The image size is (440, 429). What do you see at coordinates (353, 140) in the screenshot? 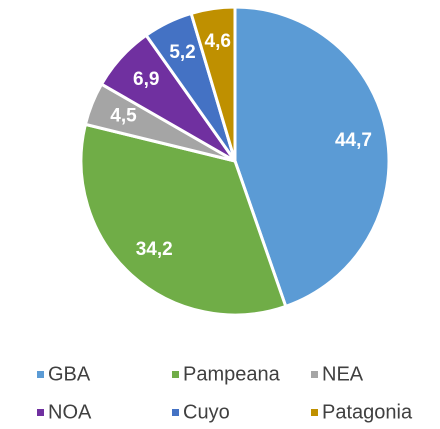
I see `data-label: 44,7` at bounding box center [353, 140].